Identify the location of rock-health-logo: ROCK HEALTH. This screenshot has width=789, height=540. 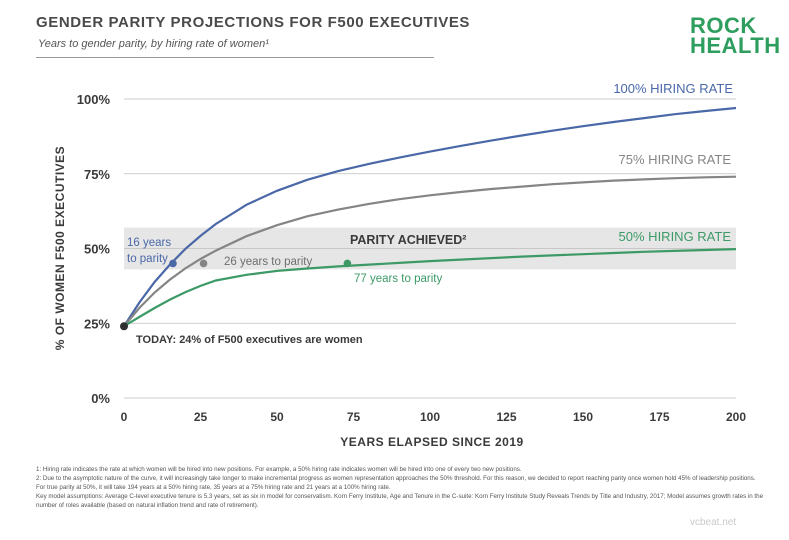
(735, 35).